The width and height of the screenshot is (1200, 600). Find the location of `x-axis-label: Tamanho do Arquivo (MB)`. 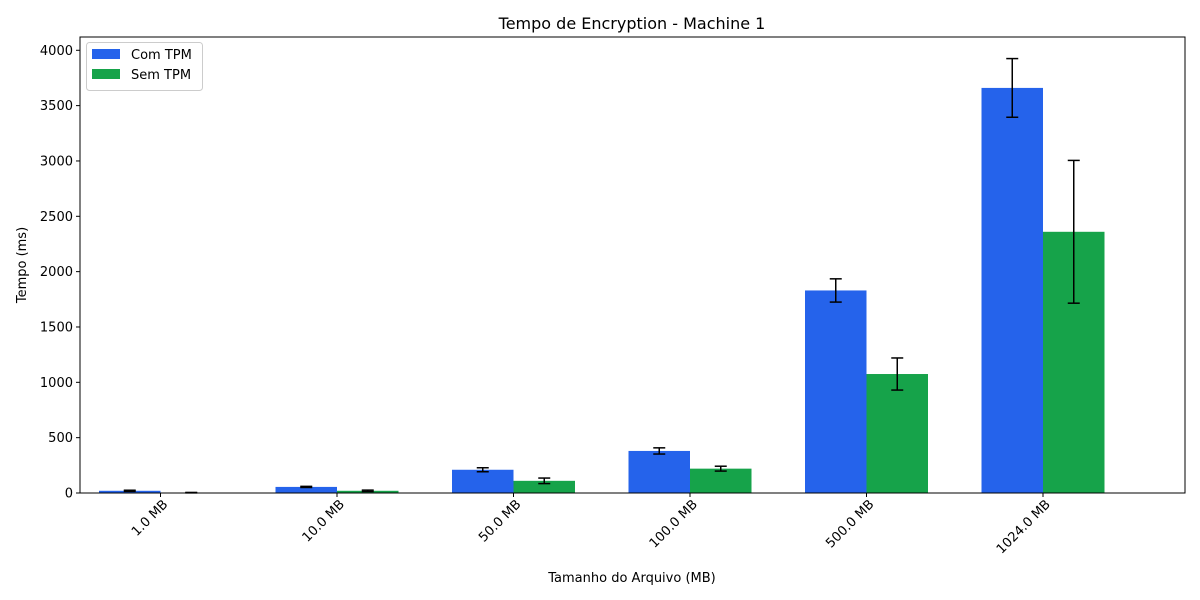

x-axis-label: Tamanho do Arquivo (MB) is located at coordinates (631, 578).